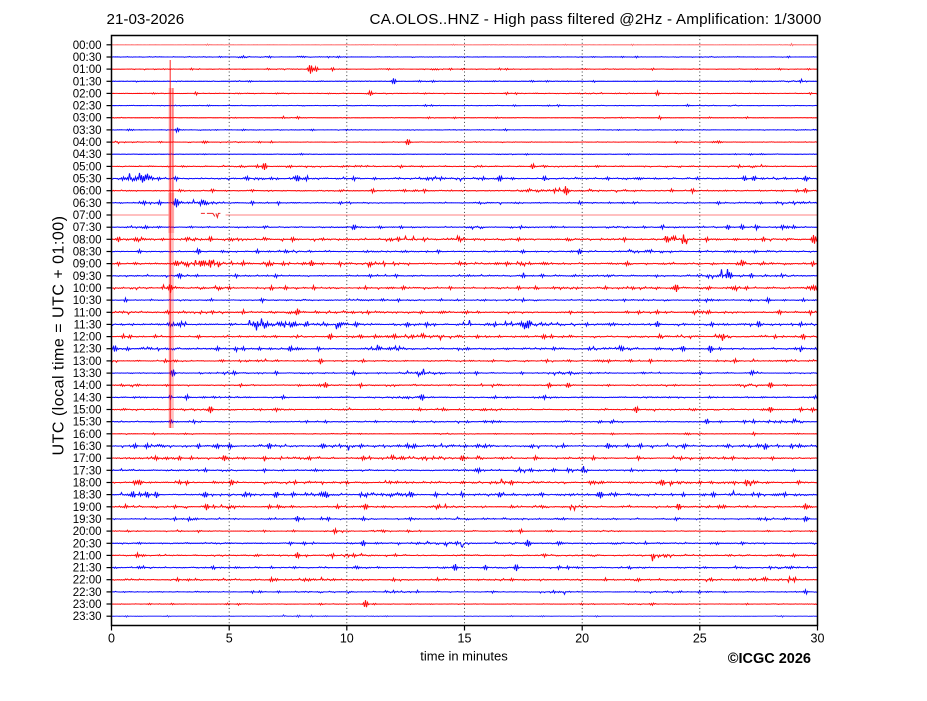  What do you see at coordinates (87, 143) in the screenshot?
I see `svg-text: 04:00` at bounding box center [87, 143].